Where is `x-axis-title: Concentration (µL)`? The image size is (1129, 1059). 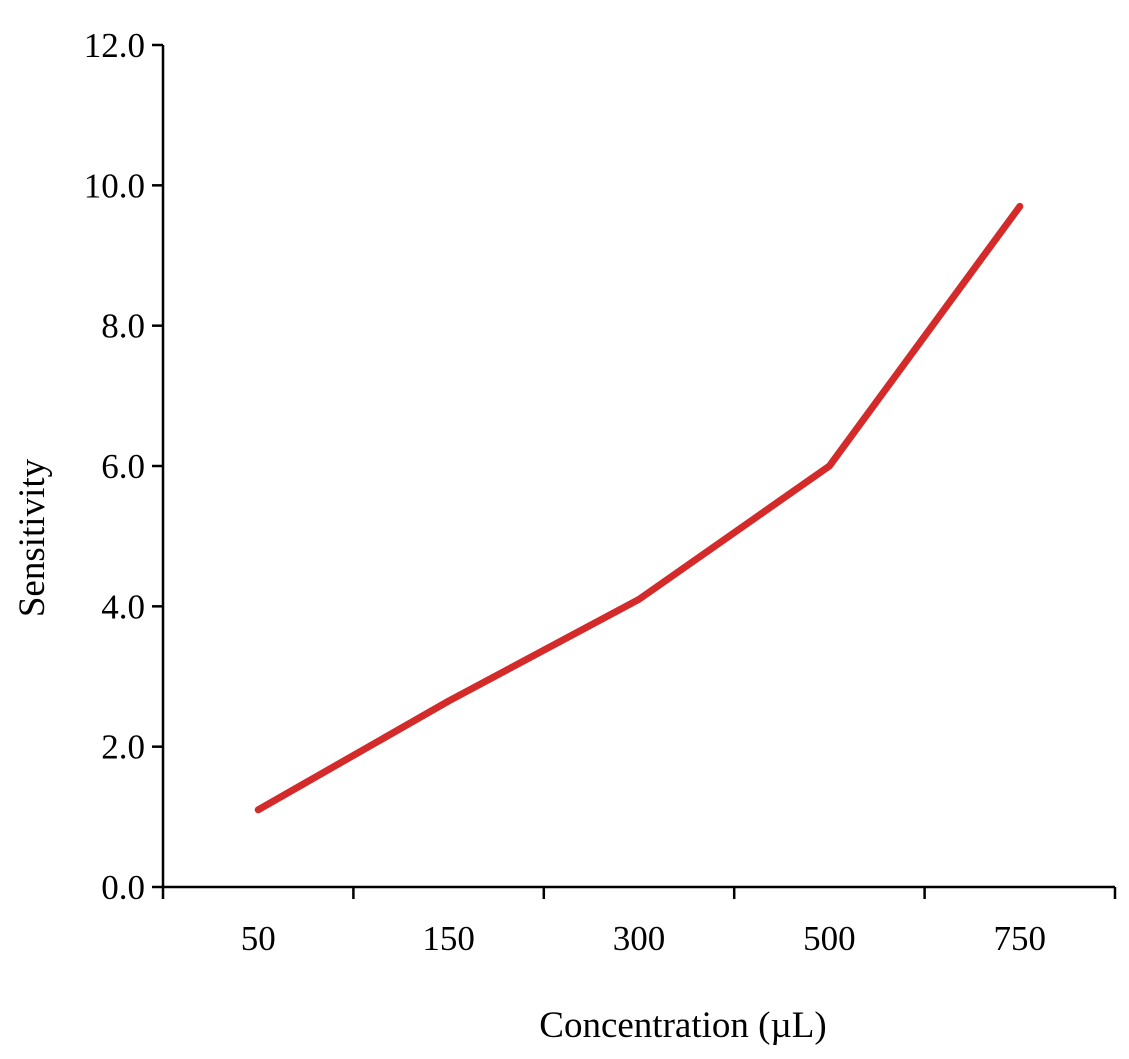 x-axis-title: Concentration (µL) is located at coordinates (682, 1025).